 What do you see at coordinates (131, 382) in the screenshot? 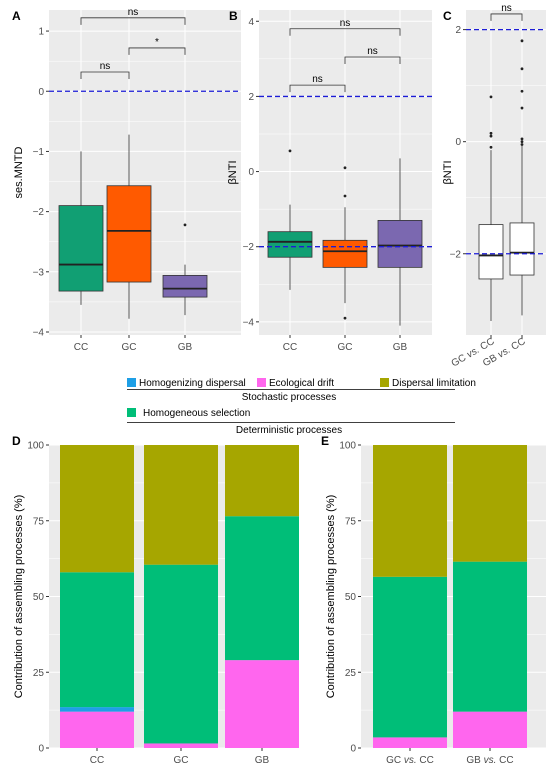
I see `legend-swatch-homogenizing-dispersal` at bounding box center [131, 382].